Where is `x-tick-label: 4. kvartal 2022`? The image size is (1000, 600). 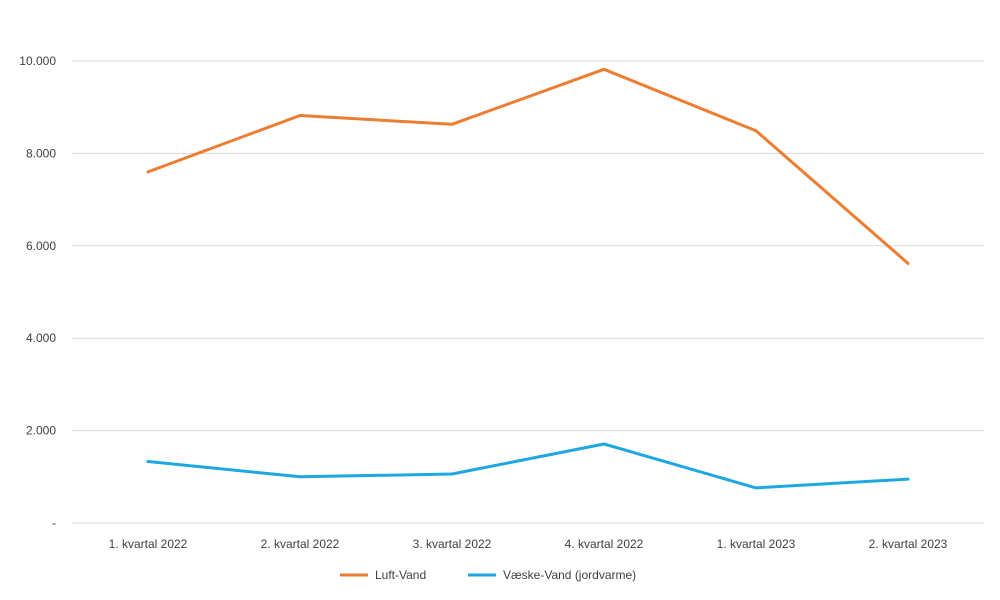 x-tick-label: 4. kvartal 2022 is located at coordinates (604, 544).